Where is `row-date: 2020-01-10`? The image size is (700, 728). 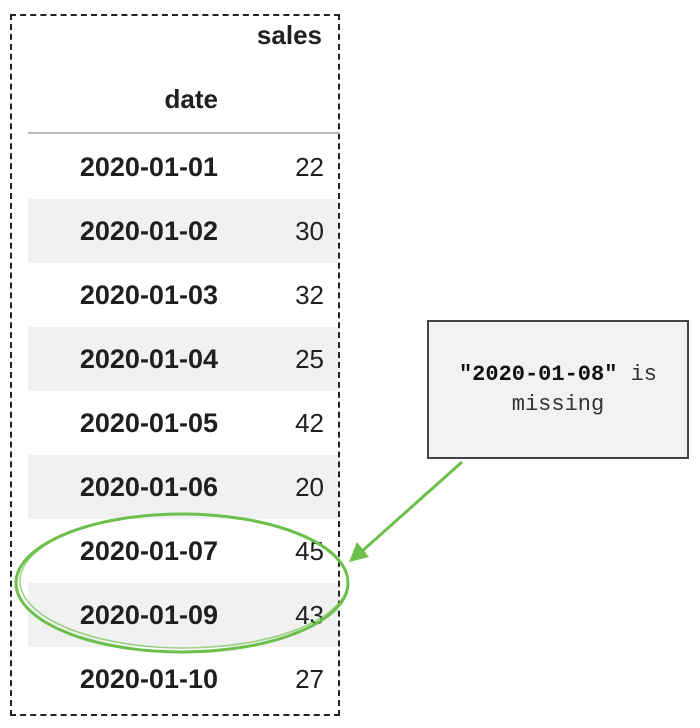 row-date: 2020-01-10 is located at coordinates (148, 679).